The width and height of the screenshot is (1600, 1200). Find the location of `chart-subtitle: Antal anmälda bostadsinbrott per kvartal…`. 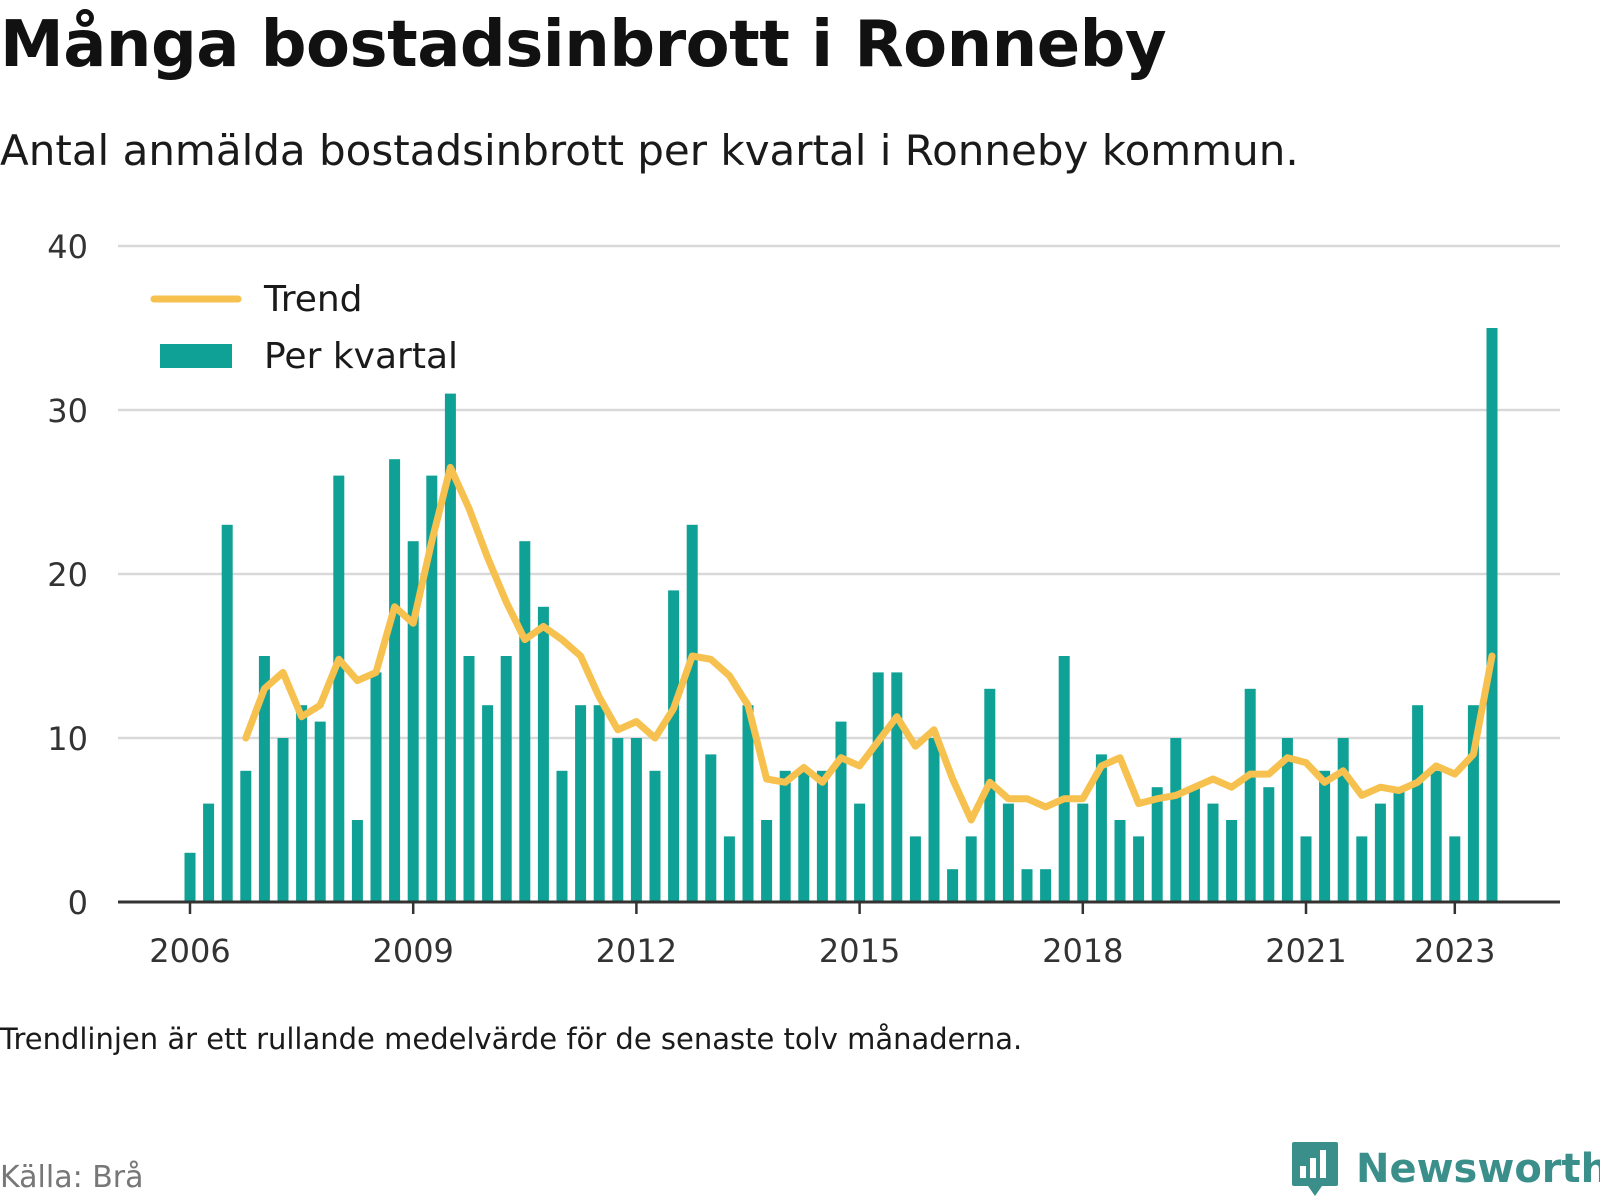

chart-subtitle: Antal anmälda bostadsinbrott per kvartal… is located at coordinates (649, 150).